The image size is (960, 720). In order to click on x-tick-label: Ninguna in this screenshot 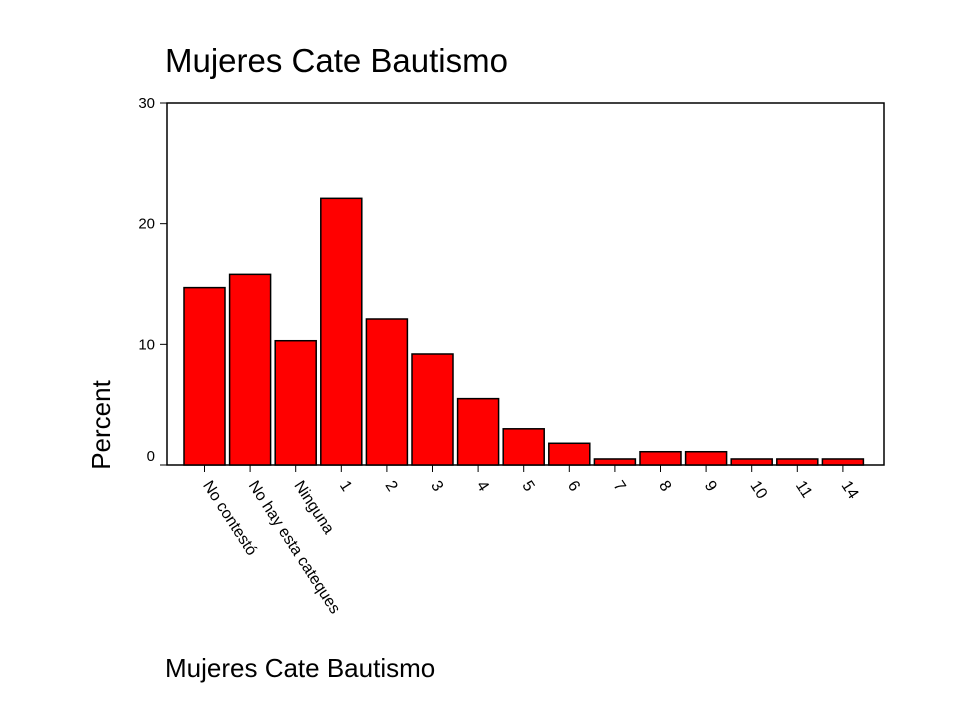, I will do `click(313, 507)`.